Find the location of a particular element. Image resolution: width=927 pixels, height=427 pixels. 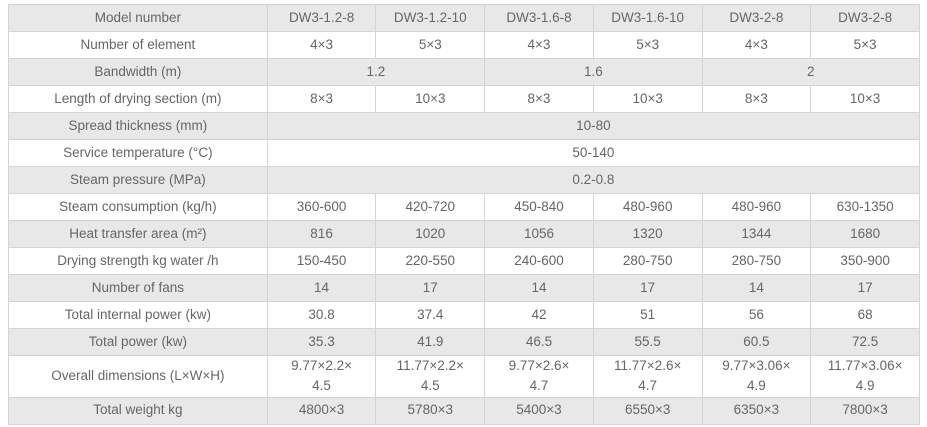

table-cell: 5400×3 is located at coordinates (539, 410).